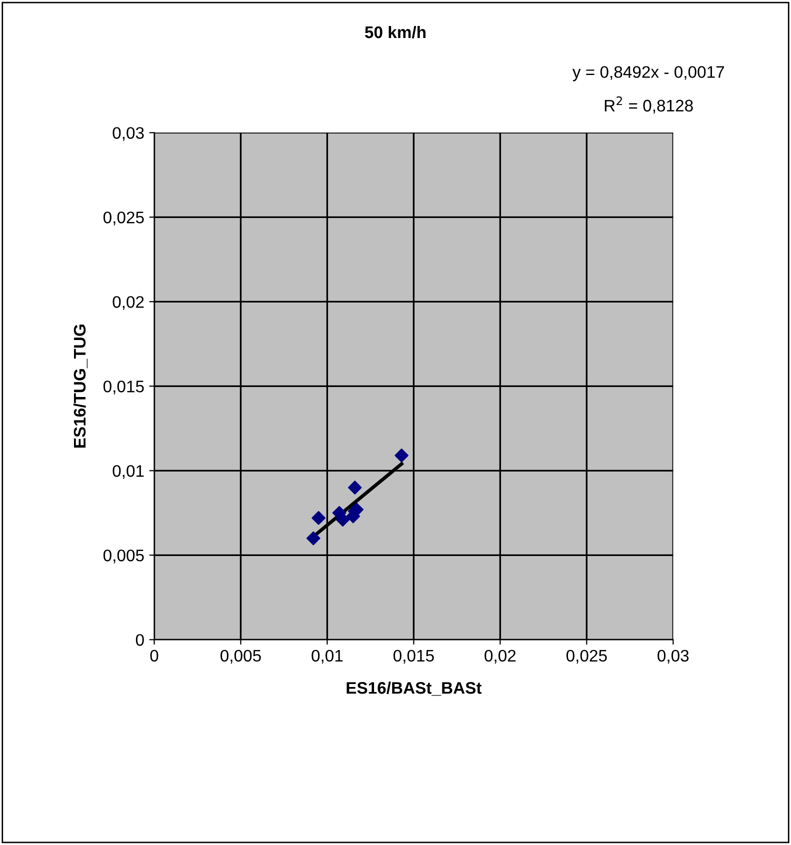 This screenshot has height=845, width=791. What do you see at coordinates (128, 303) in the screenshot?
I see `y-tick-label: 0,02` at bounding box center [128, 303].